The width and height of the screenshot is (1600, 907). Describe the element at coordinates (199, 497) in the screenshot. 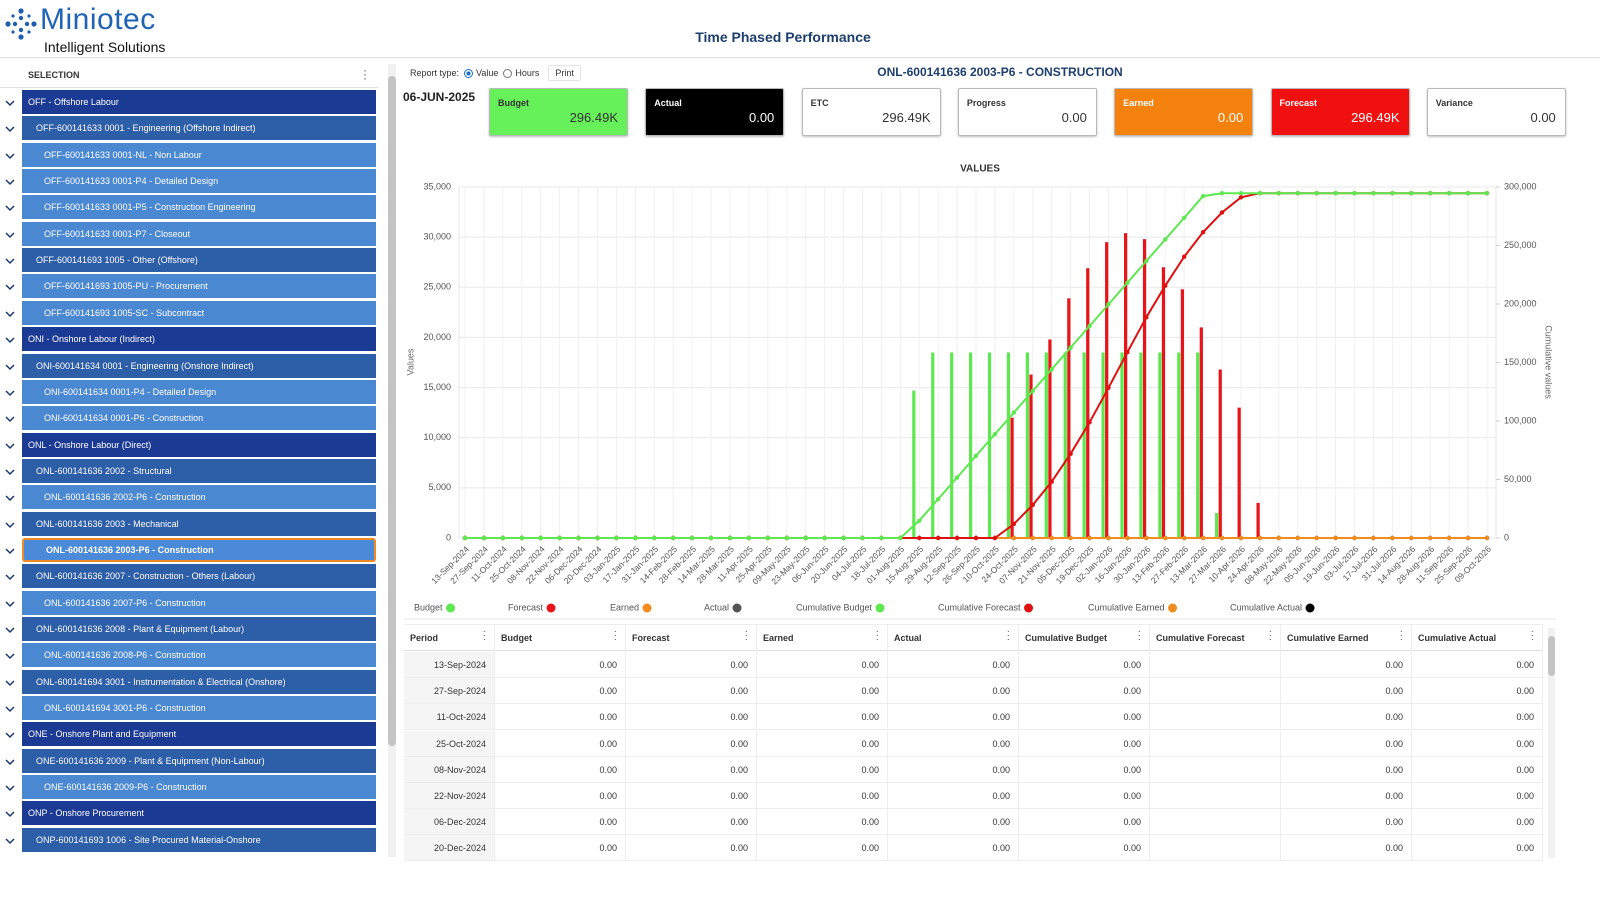

I see `tree-item: ONL-600141636 2002-P6 - Construction` at that location.